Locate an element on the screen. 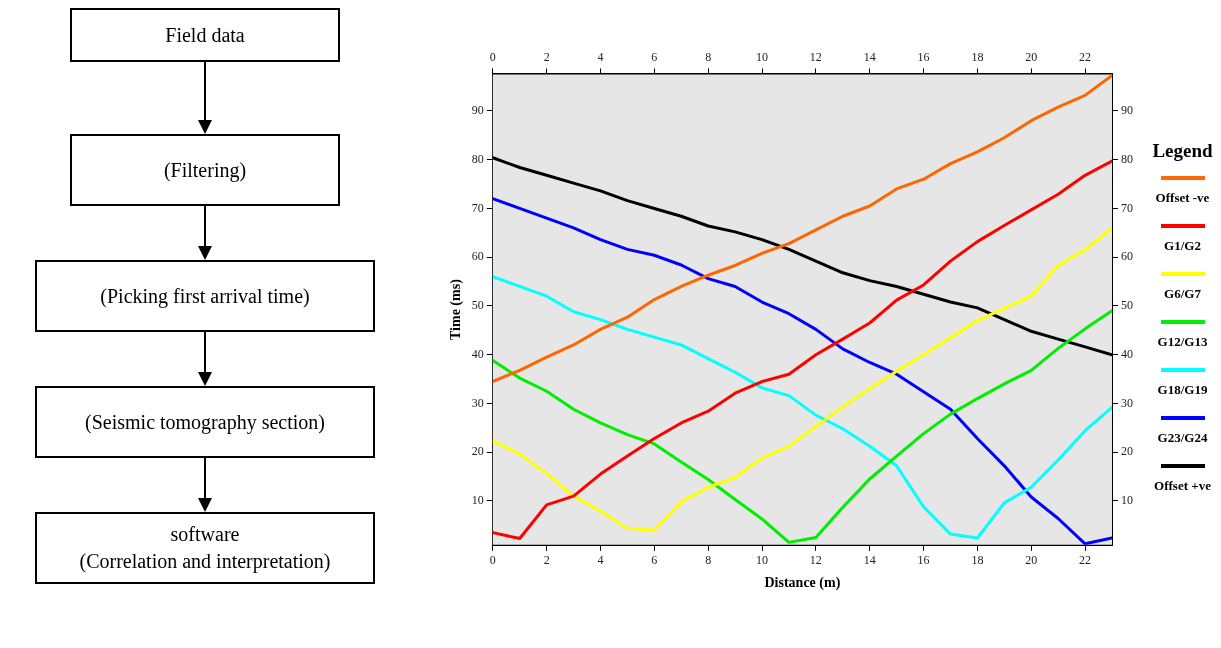  x-tick-label: 0 is located at coordinates (492, 560).